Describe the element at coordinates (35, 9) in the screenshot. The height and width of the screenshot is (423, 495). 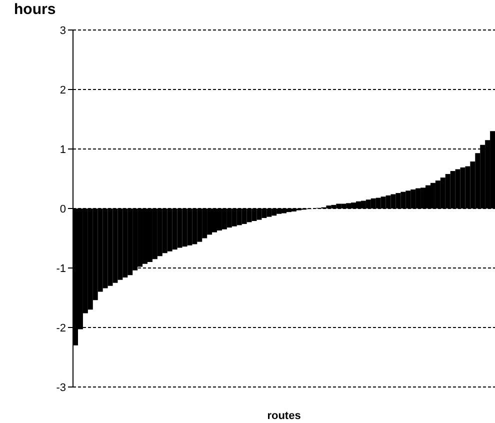
I see `y-axis-title: hours` at that location.